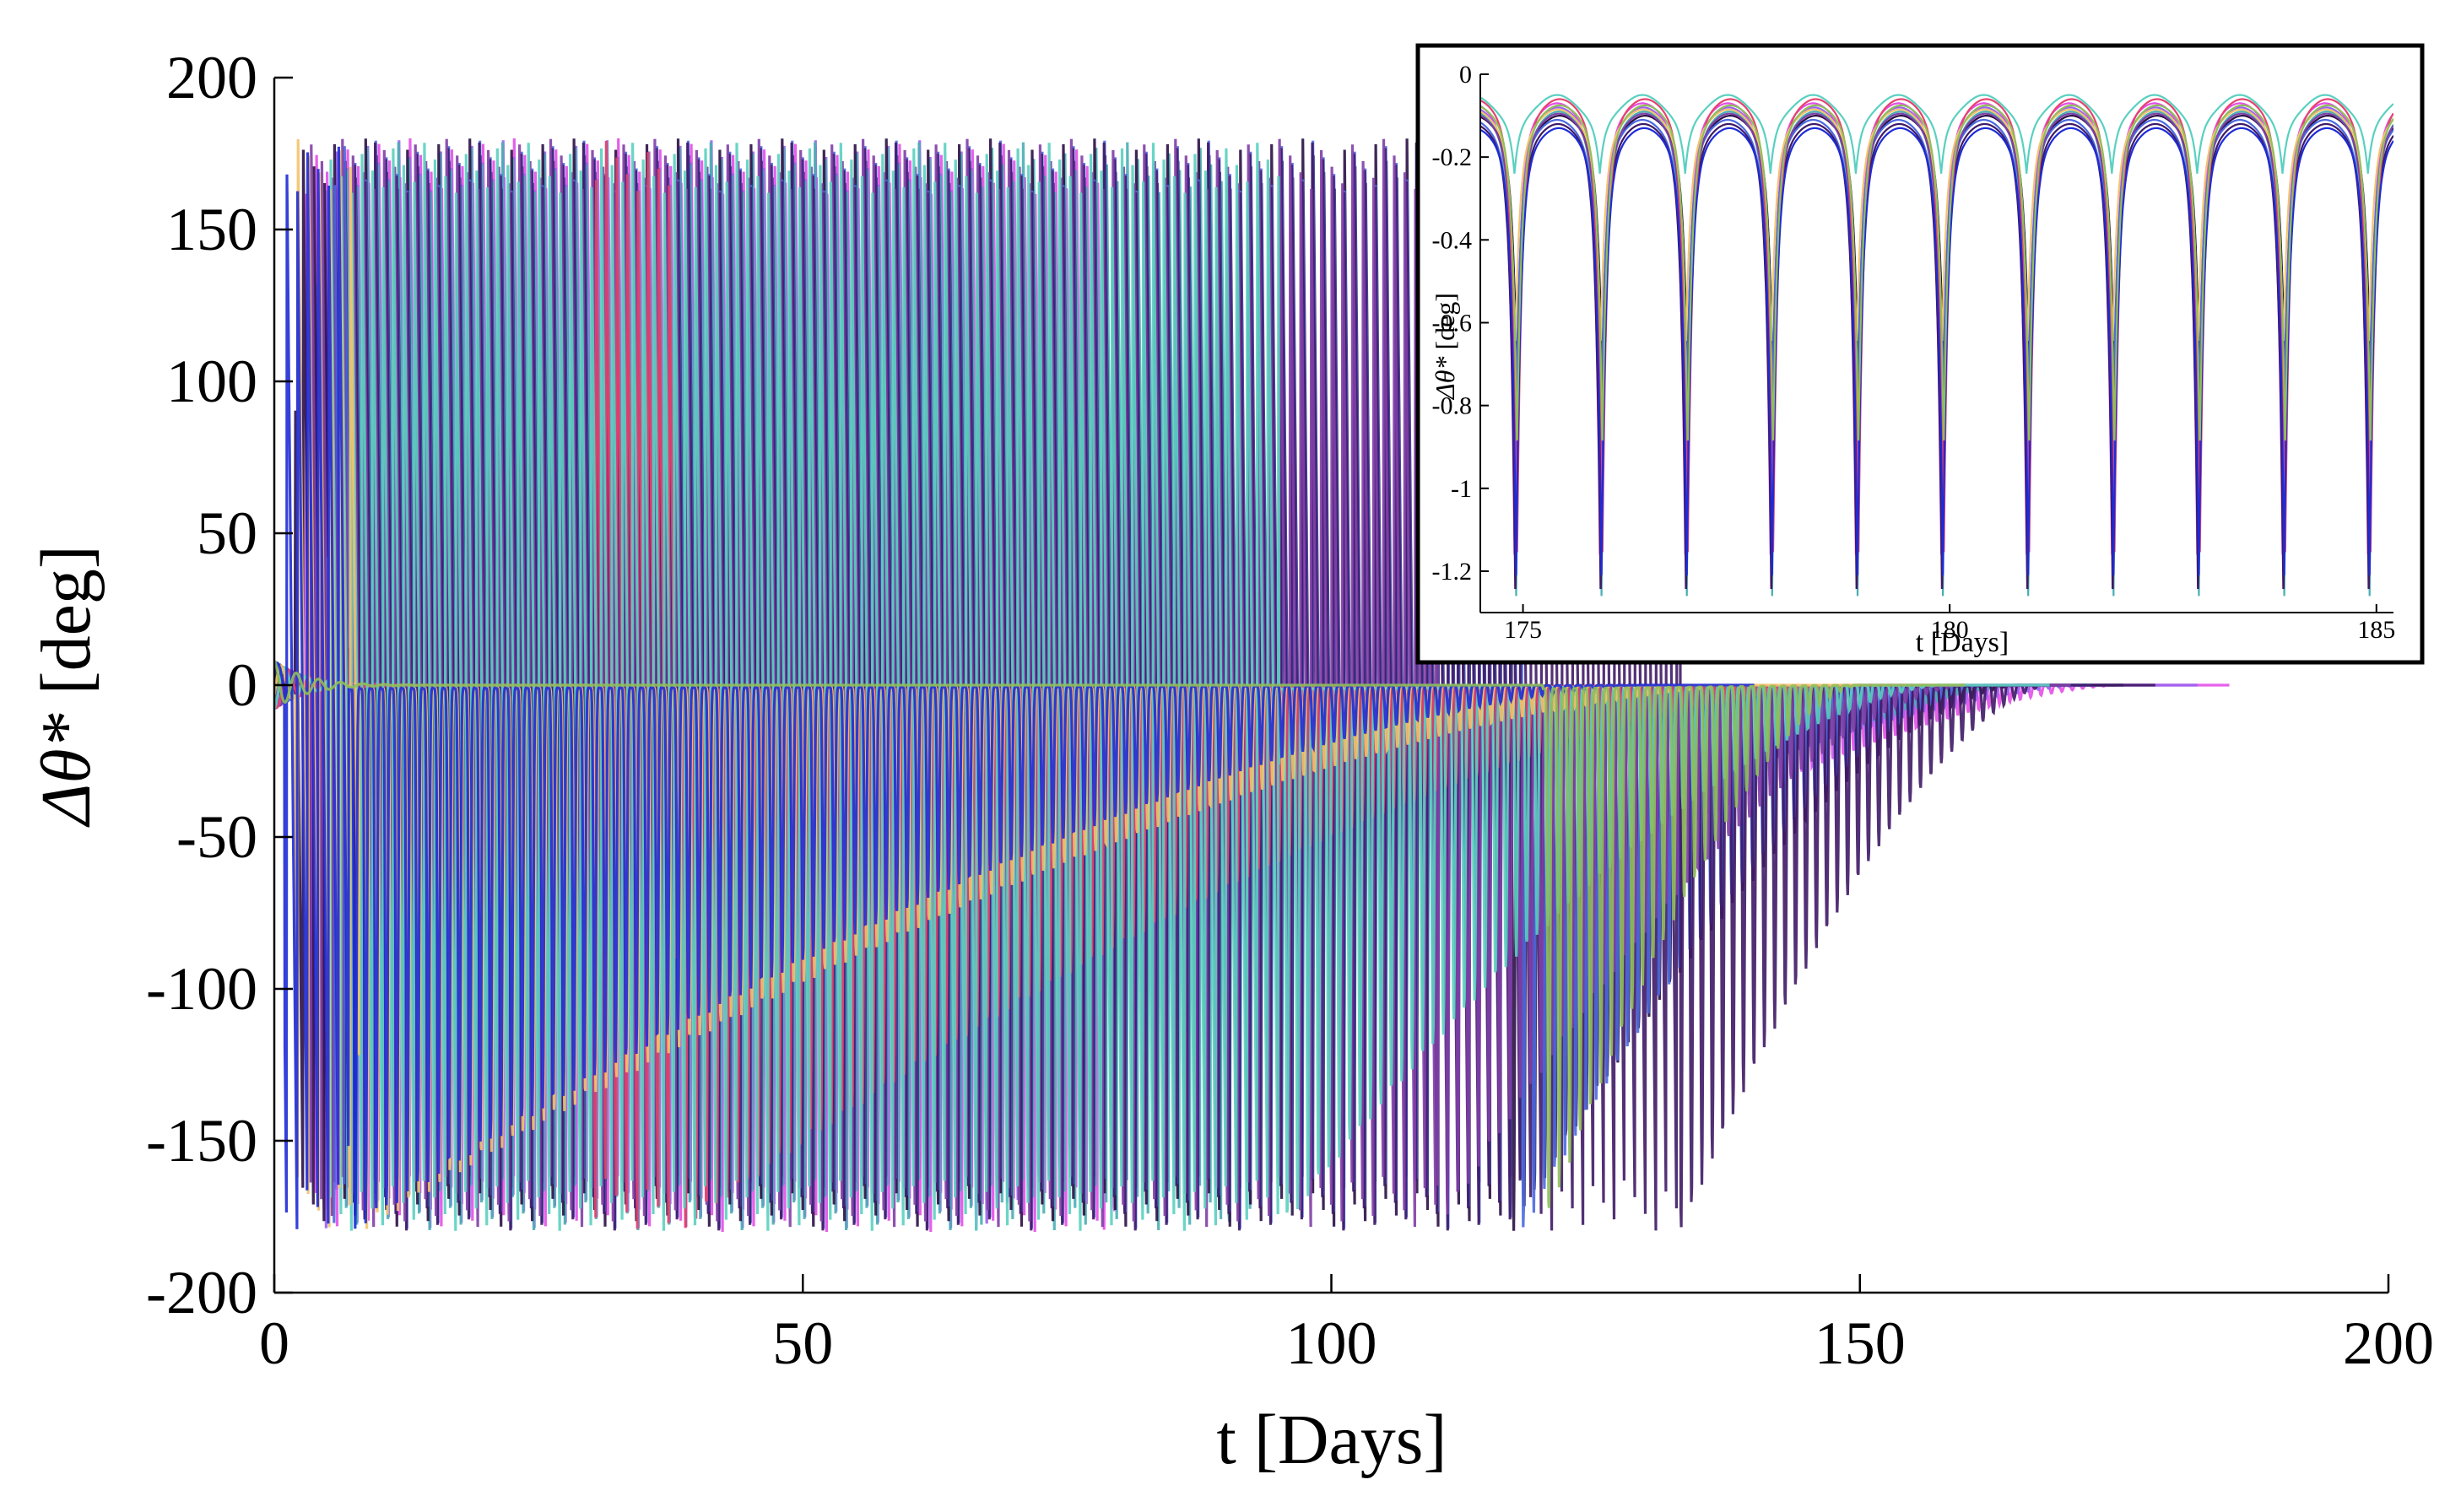 The image size is (2461, 1512). I want to click on inset-y-axis-title: Δθ* [deg], so click(1445, 347).